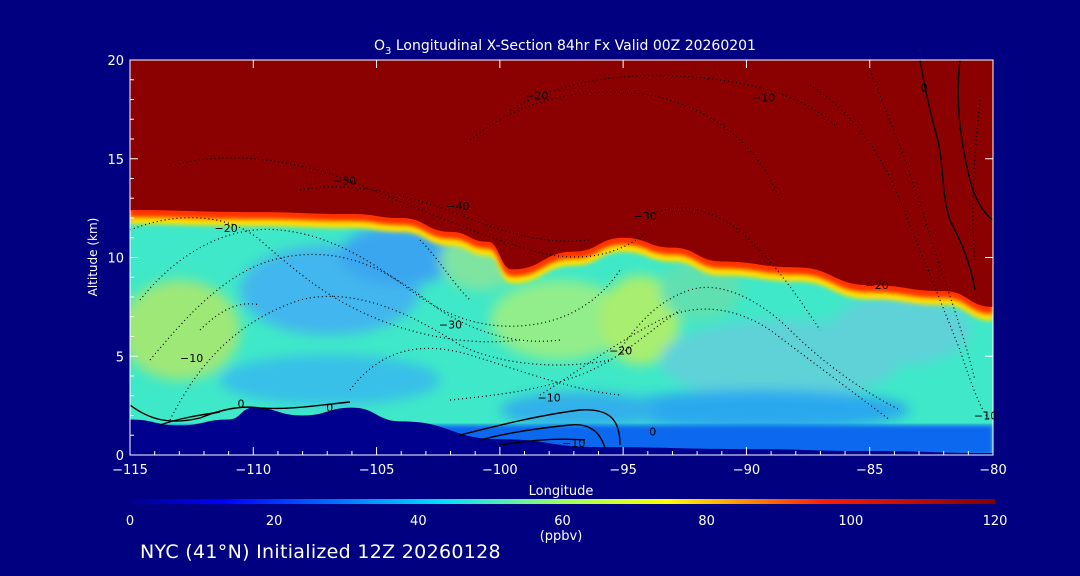  What do you see at coordinates (418, 521) in the screenshot?
I see `colorbar-tick-label: 40` at bounding box center [418, 521].